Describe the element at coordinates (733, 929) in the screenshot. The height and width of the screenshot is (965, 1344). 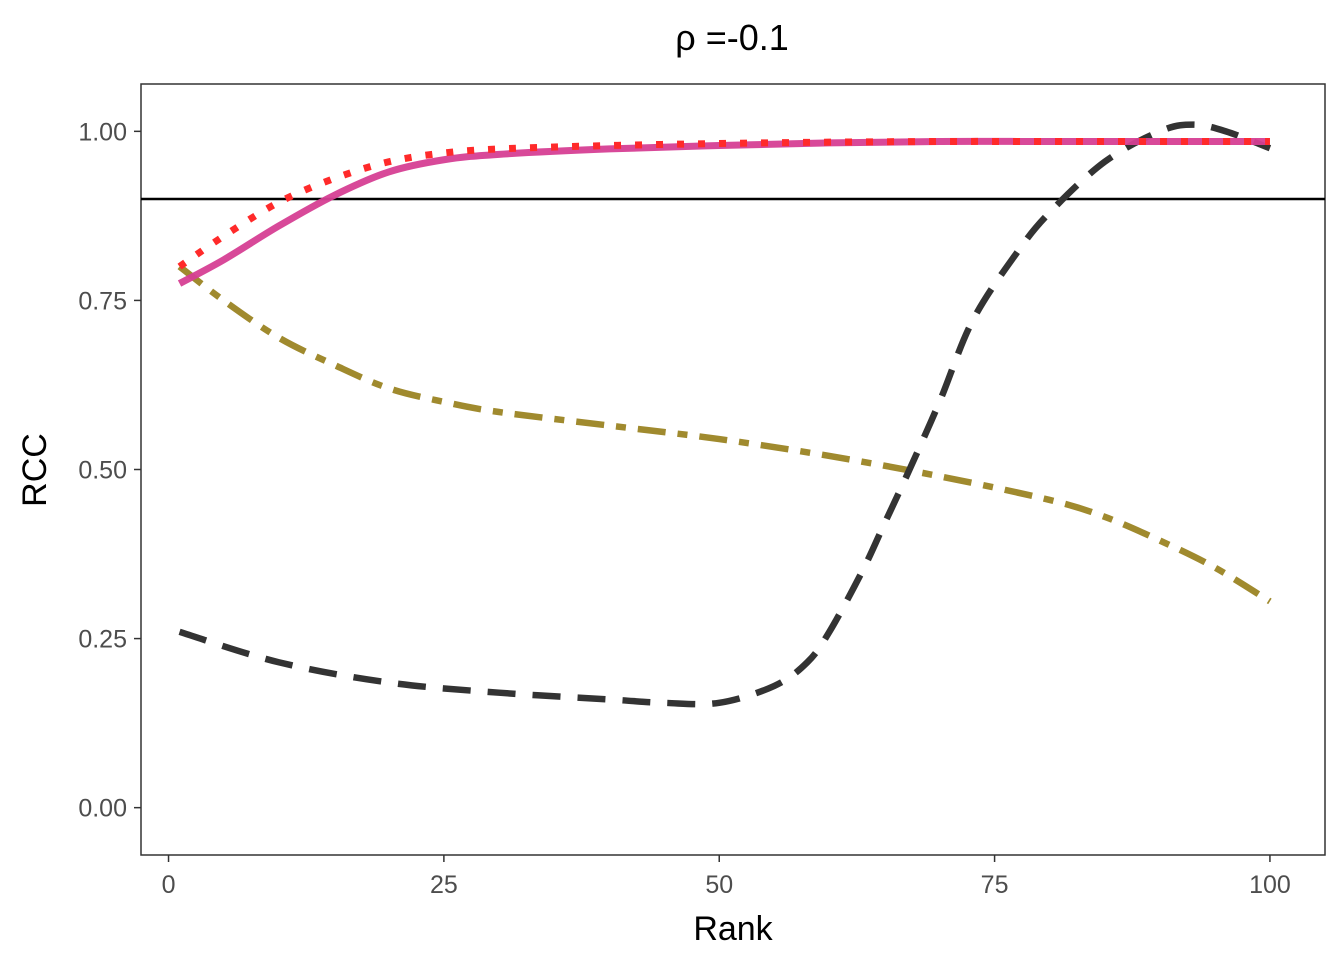
I see `x-axis-label: Rank` at that location.